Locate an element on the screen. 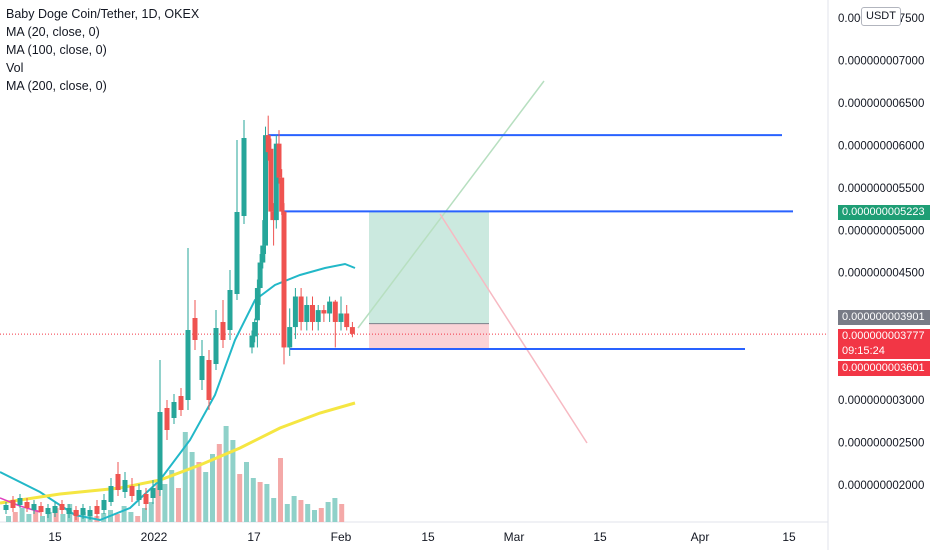 Image resolution: width=932 pixels, height=550 pixels. legend-vol: Vol is located at coordinates (15, 68).